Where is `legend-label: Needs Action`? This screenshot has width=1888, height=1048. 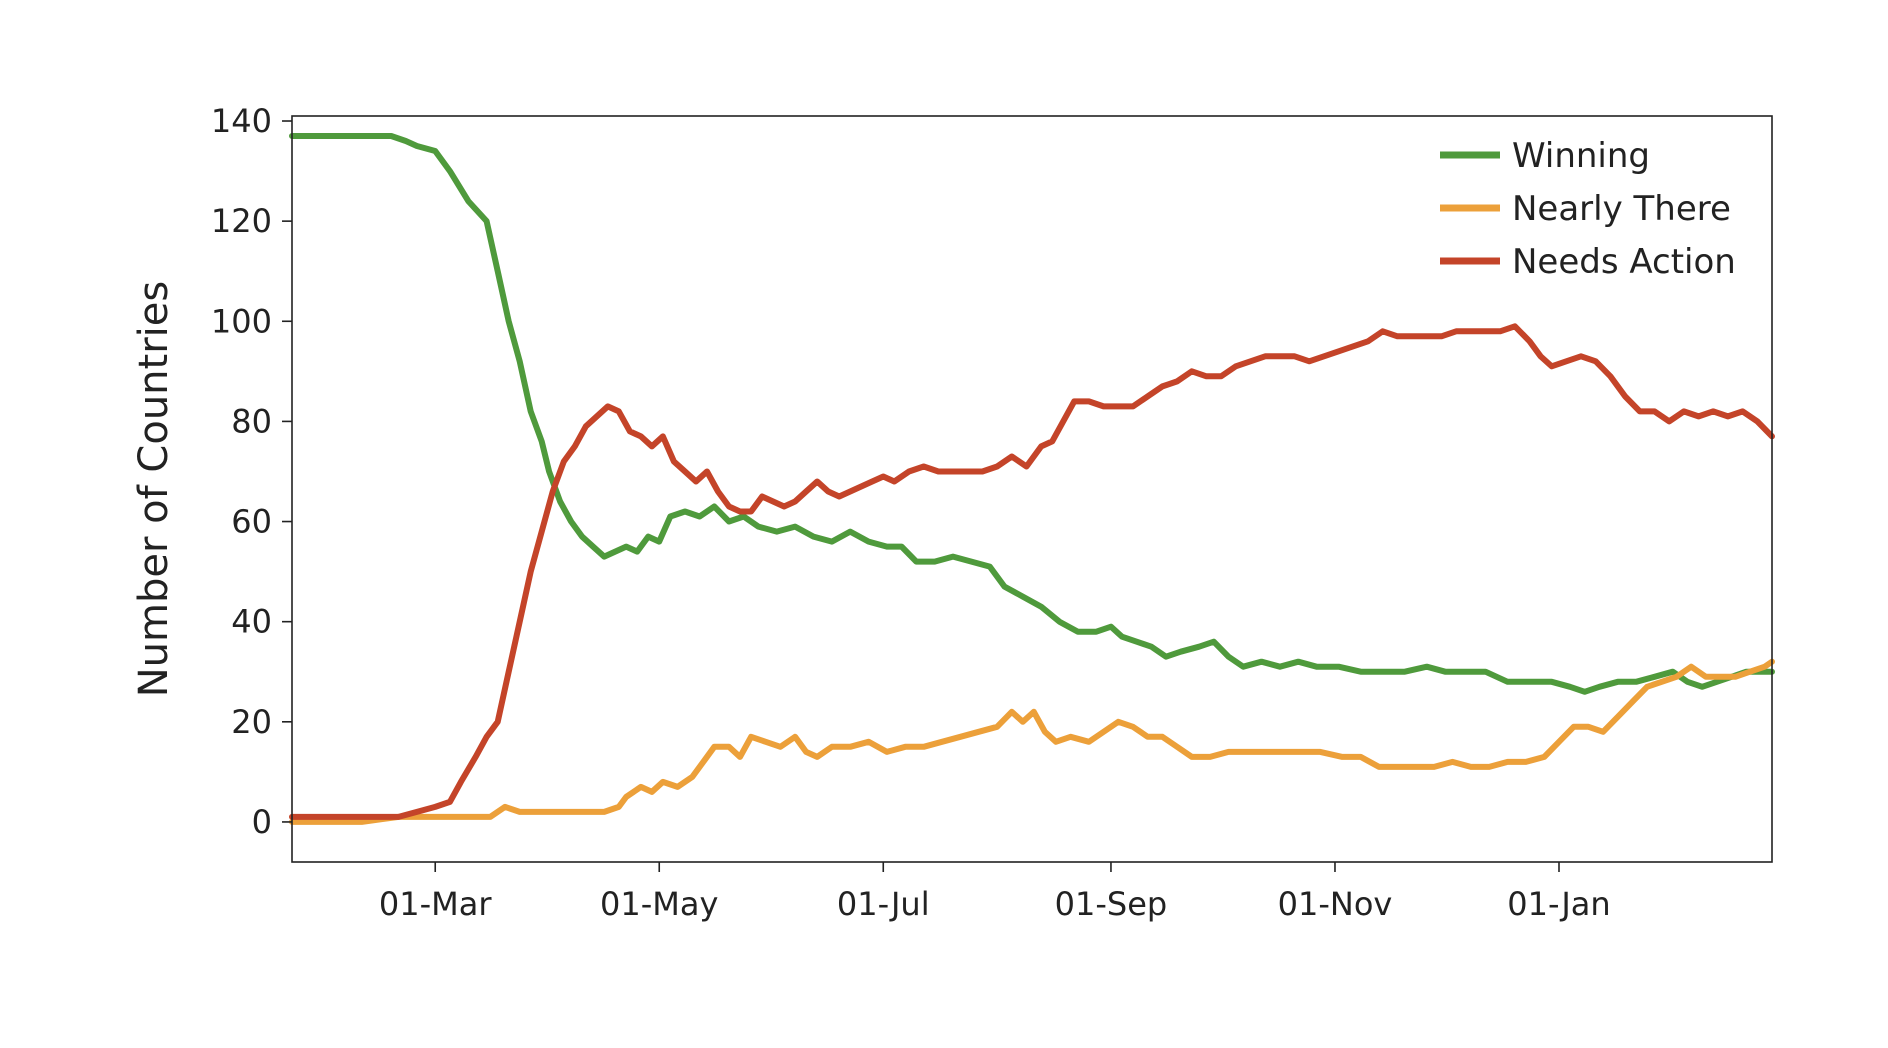
legend-label: Needs Action is located at coordinates (1624, 262).